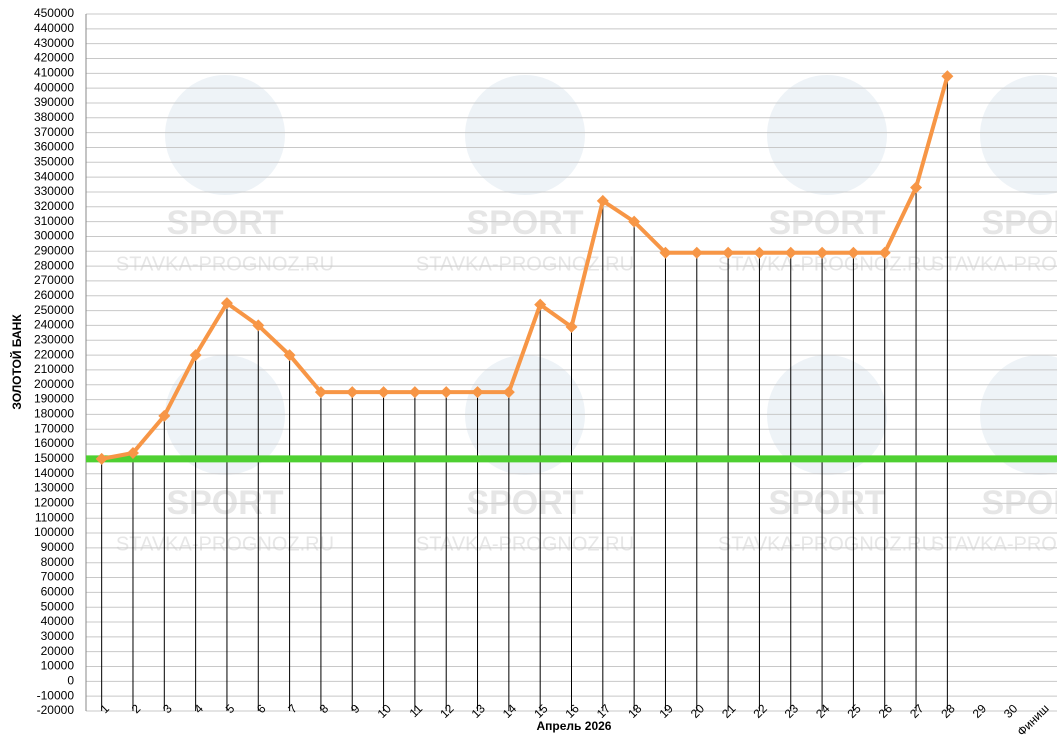 The image size is (1057, 741). What do you see at coordinates (54, 339) in the screenshot?
I see `y-tick-label: 230000` at bounding box center [54, 339].